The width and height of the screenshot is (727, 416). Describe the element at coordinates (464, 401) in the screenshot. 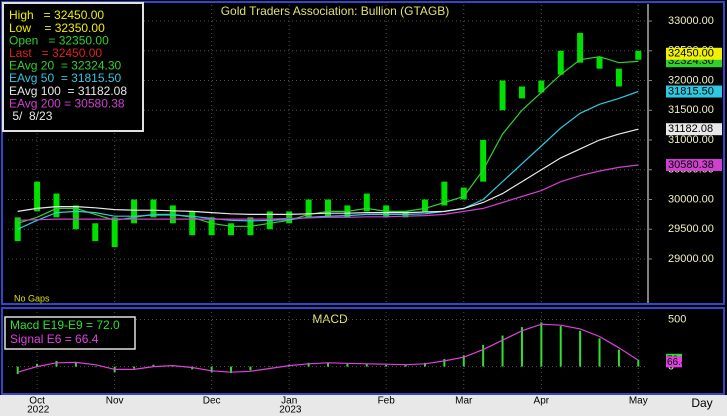

I see `x-tick-label: Mar` at that location.